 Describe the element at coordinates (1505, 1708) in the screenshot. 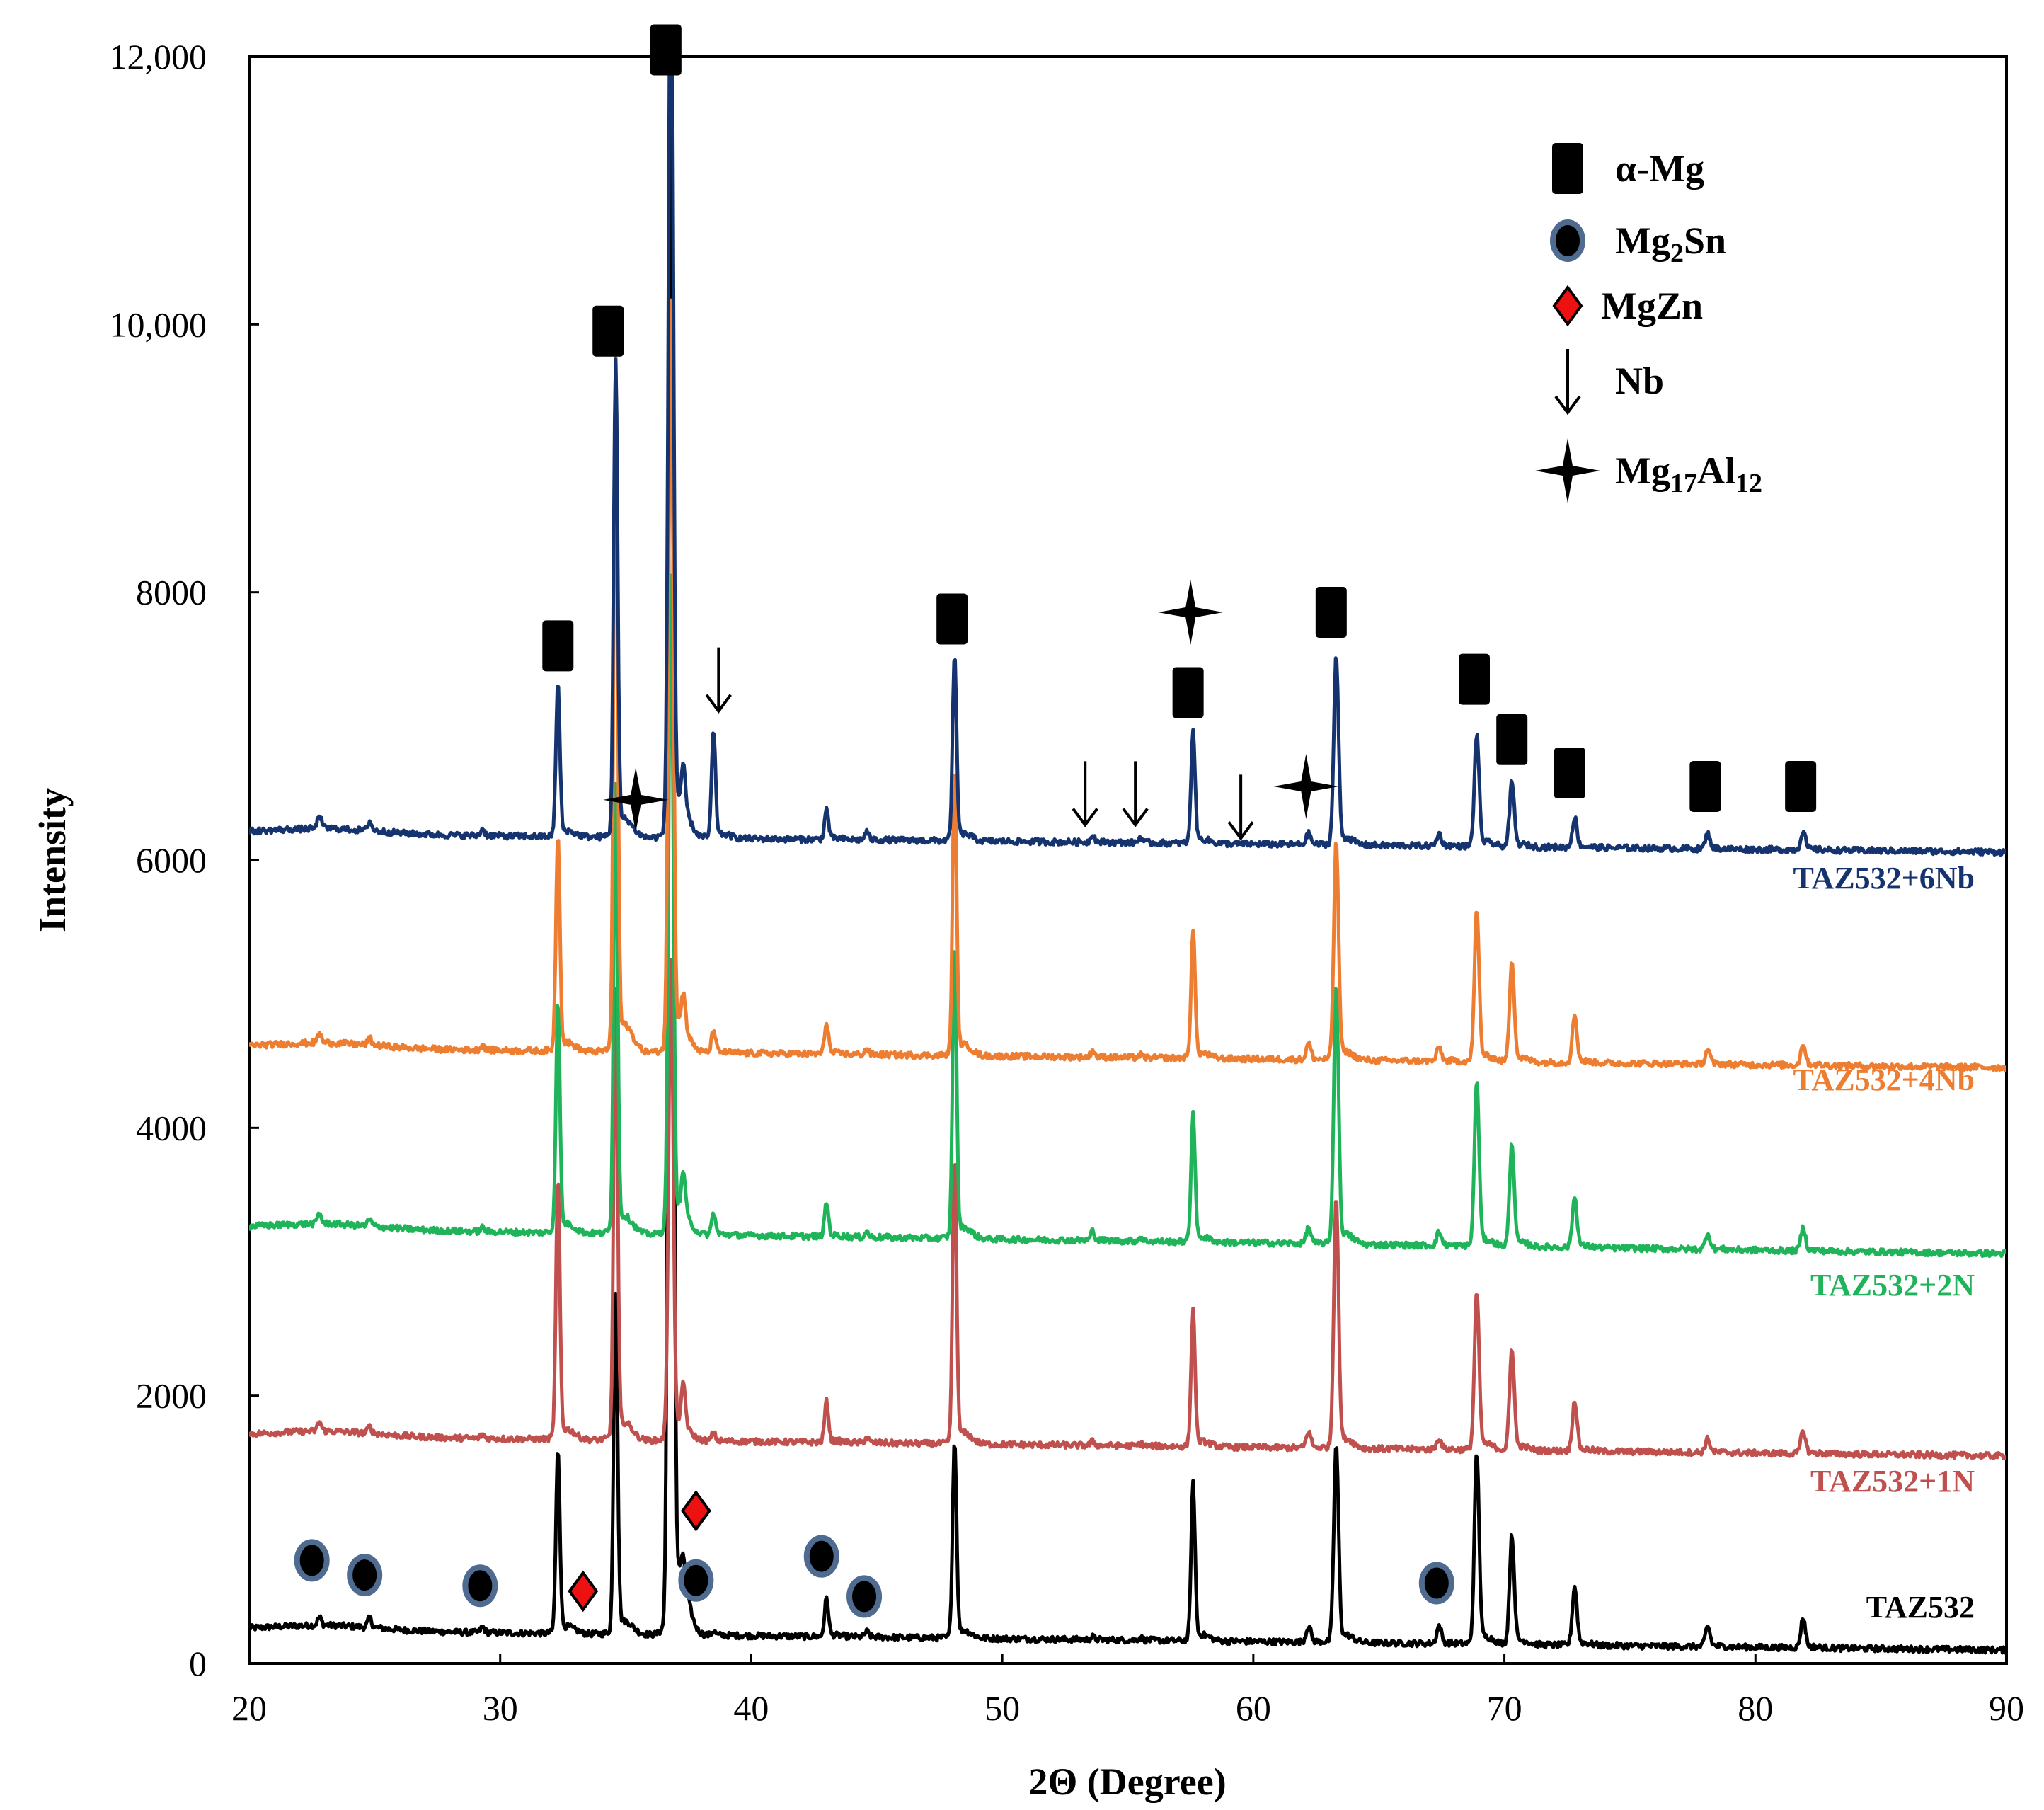

I see `x-tick-label: 70` at that location.